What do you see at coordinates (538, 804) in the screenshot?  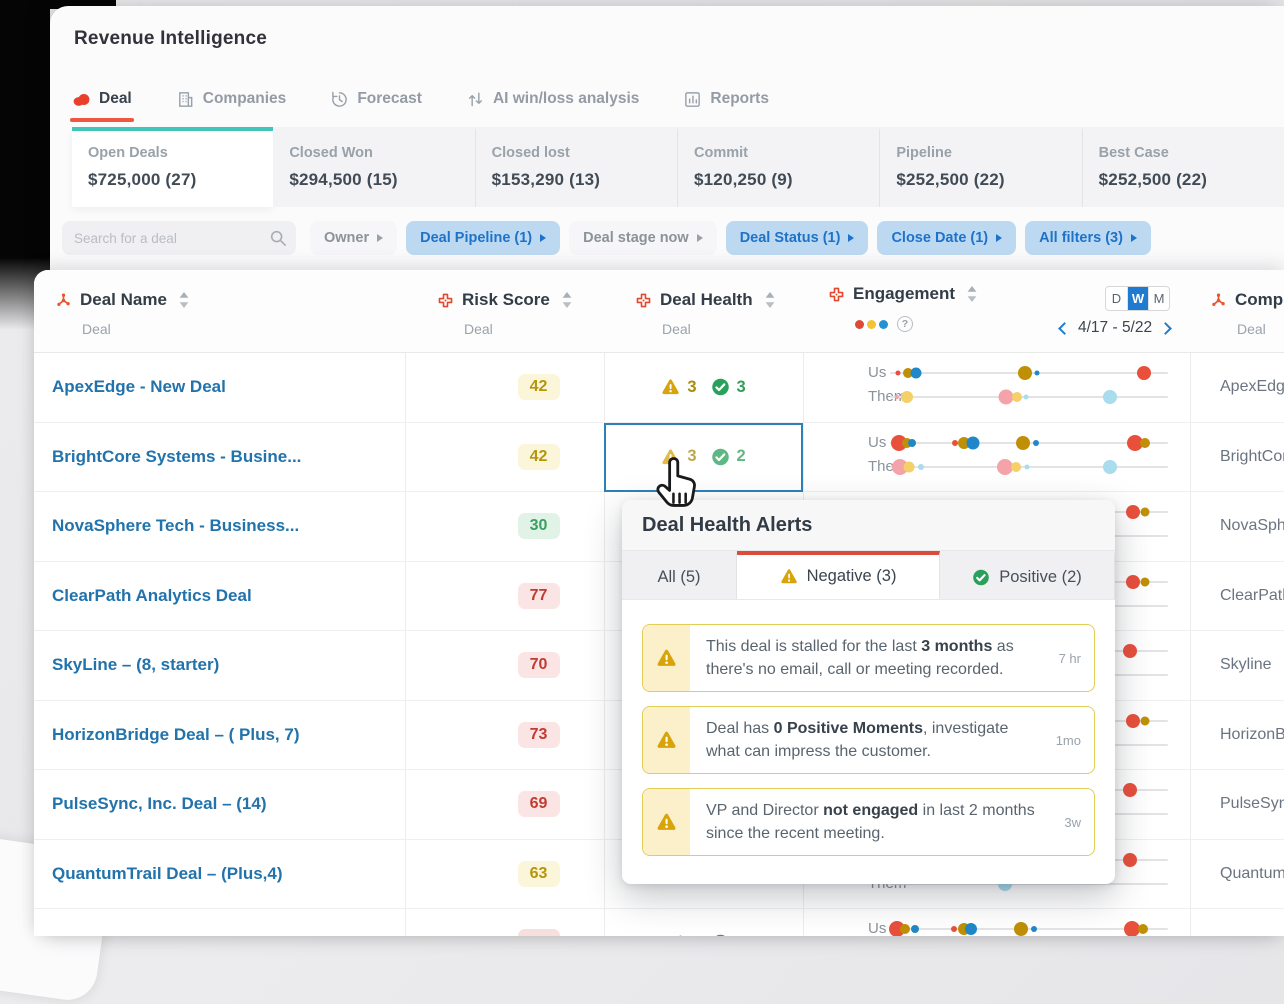 I see `risk-score-badge: 69` at bounding box center [538, 804].